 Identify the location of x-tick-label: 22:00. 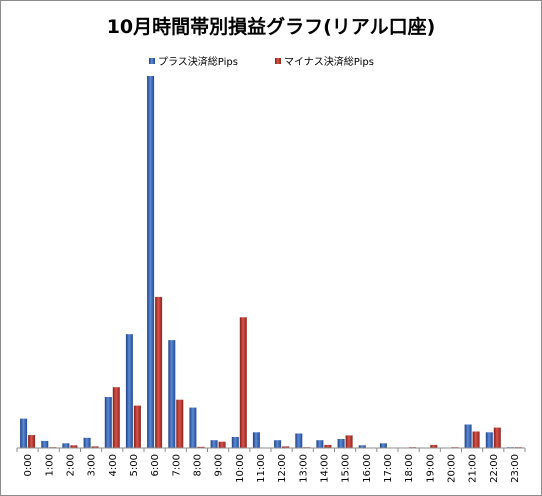
(494, 468).